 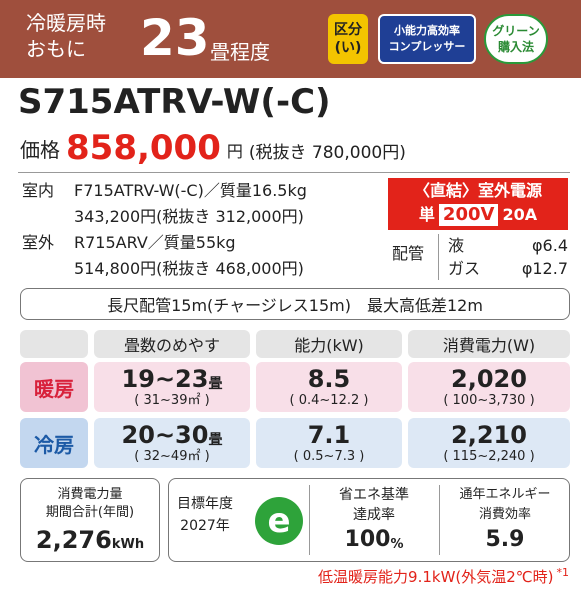 What do you see at coordinates (367, 539) in the screenshot?
I see `achievement-value: 100` at bounding box center [367, 539].